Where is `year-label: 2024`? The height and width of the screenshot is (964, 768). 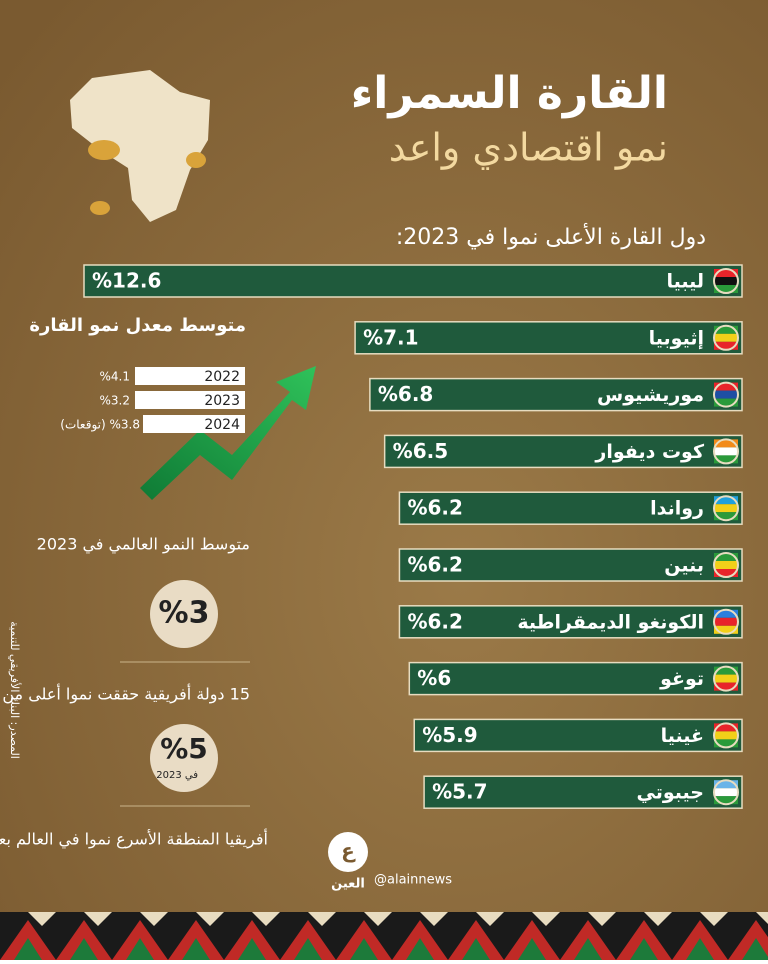
year-label: 2024 is located at coordinates (222, 425).